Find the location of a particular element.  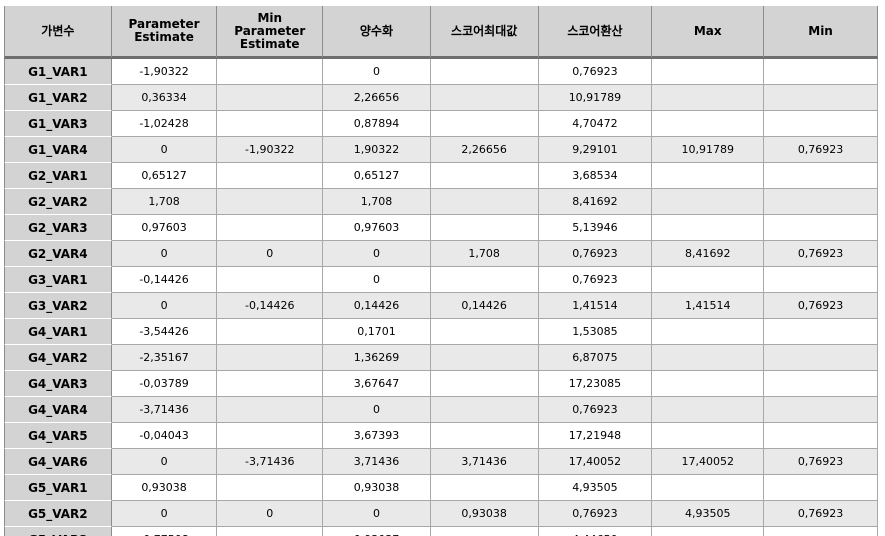

row-header: G2_VAR1 is located at coordinates (58, 176).